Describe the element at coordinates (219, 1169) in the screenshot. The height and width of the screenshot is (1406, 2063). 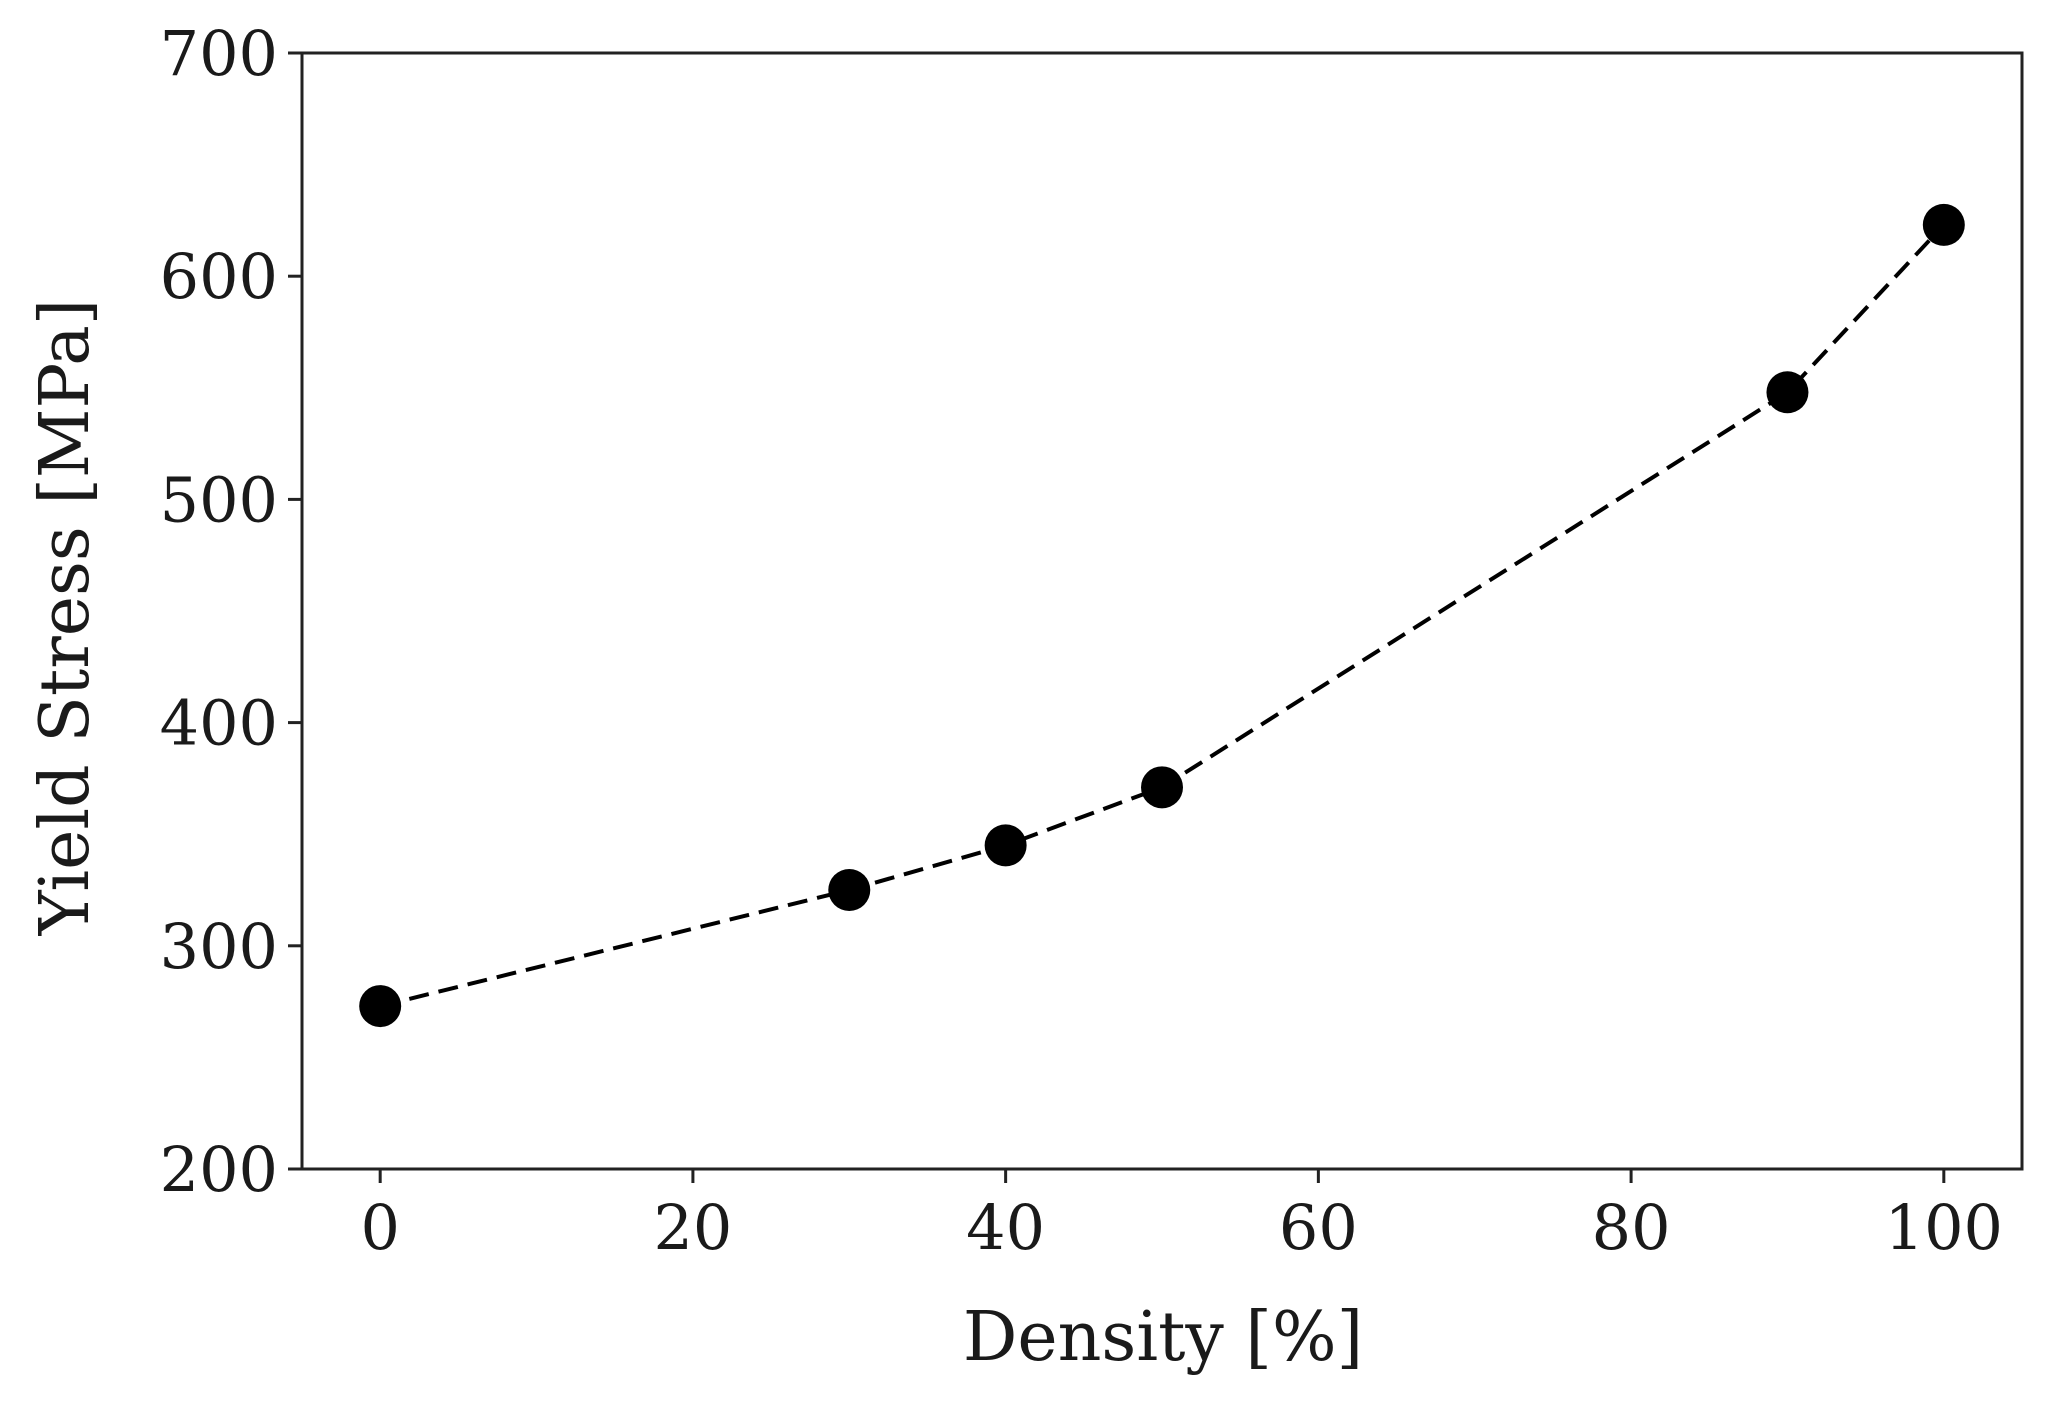
I see `y-tick-label: 200` at that location.